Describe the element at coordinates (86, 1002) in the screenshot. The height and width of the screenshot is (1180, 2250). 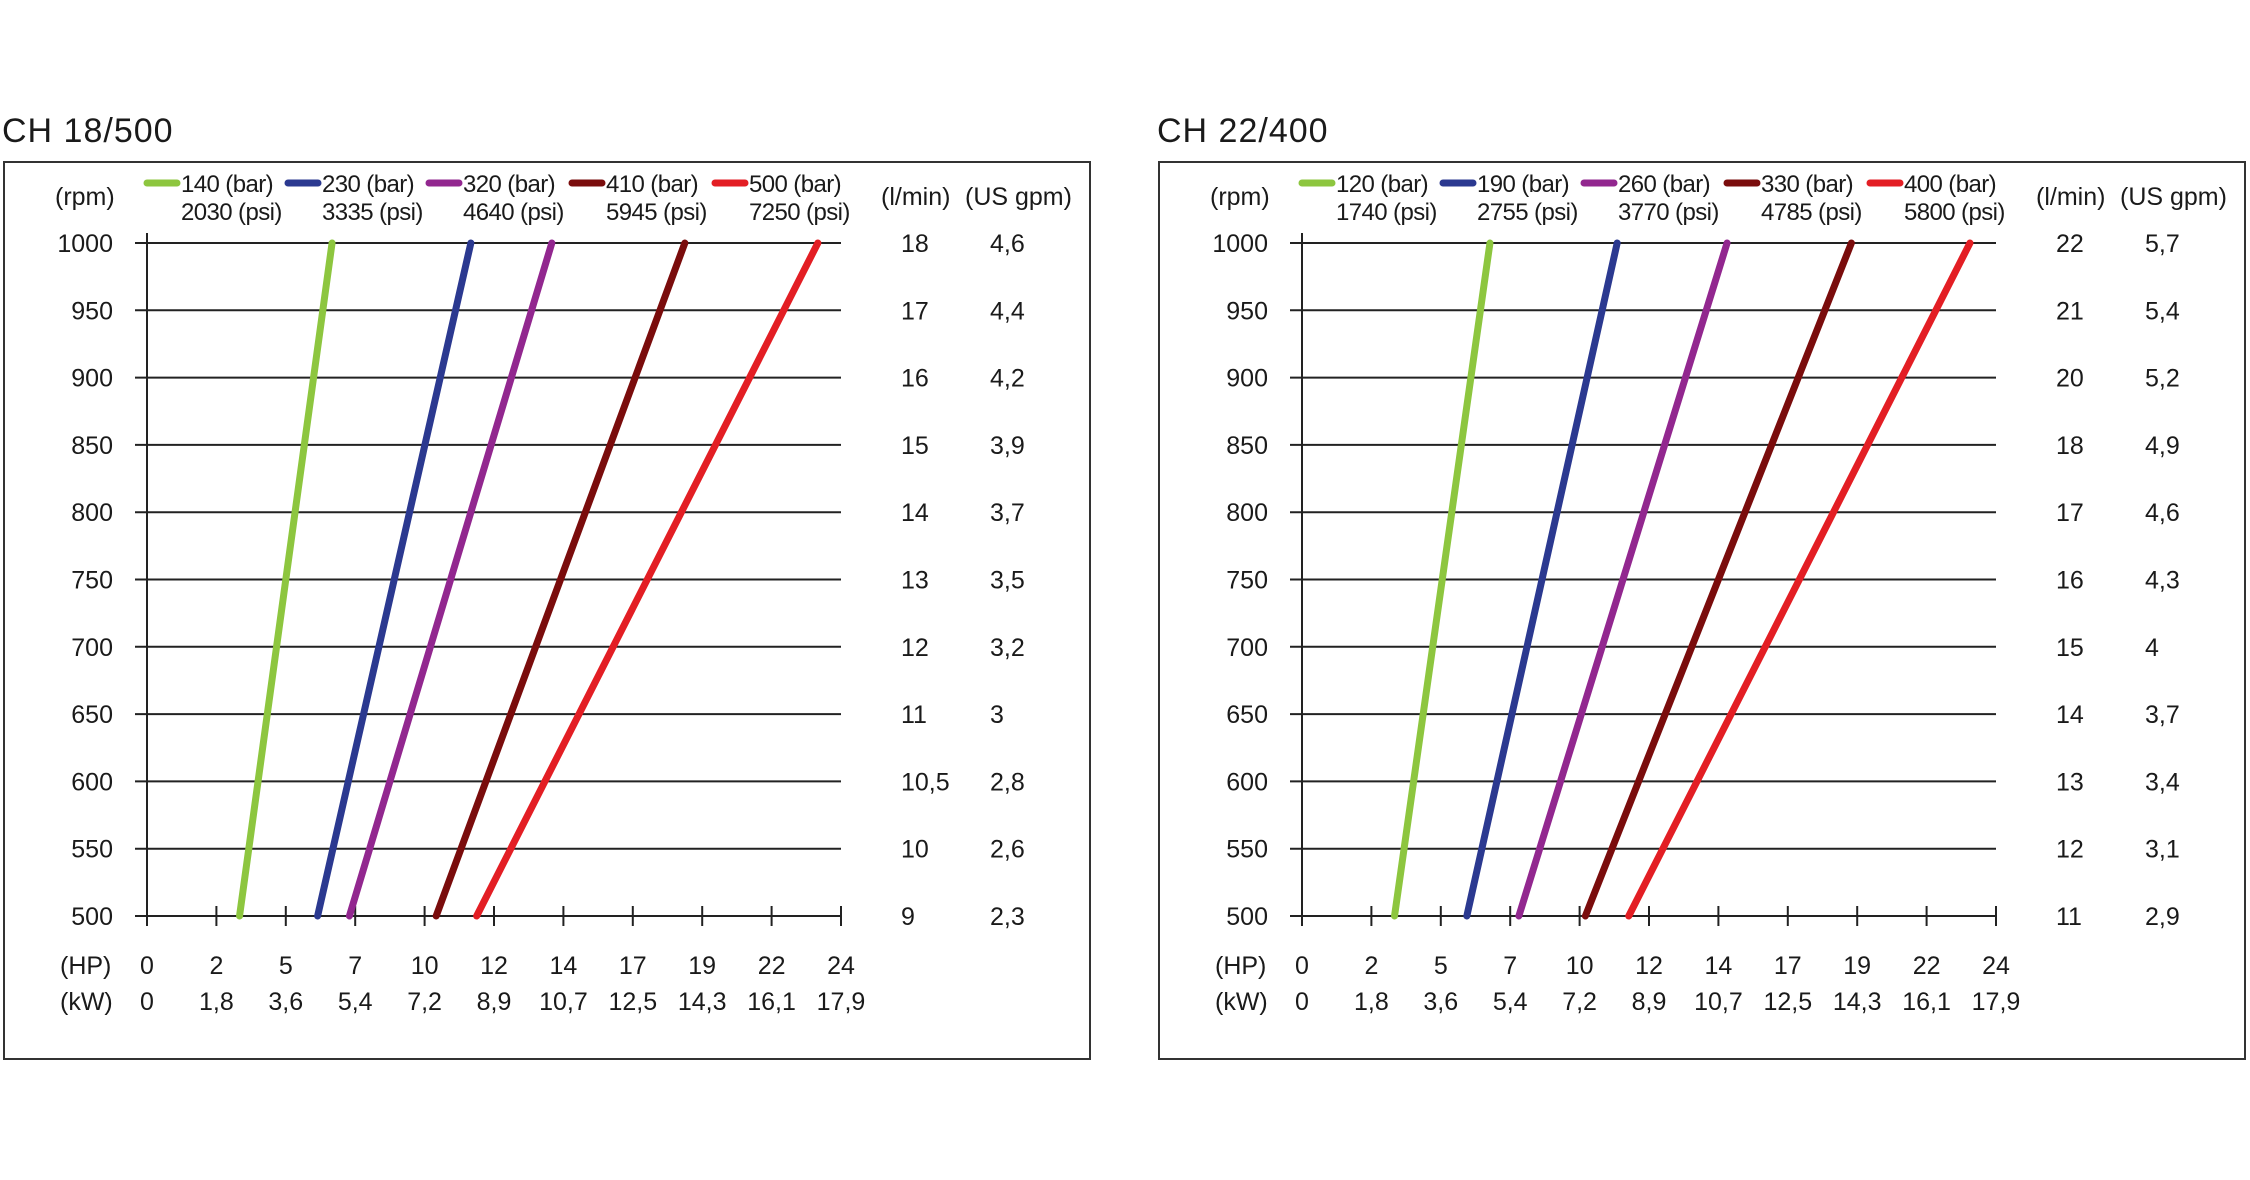
I see `x-axis-label-kw: (kW)` at that location.